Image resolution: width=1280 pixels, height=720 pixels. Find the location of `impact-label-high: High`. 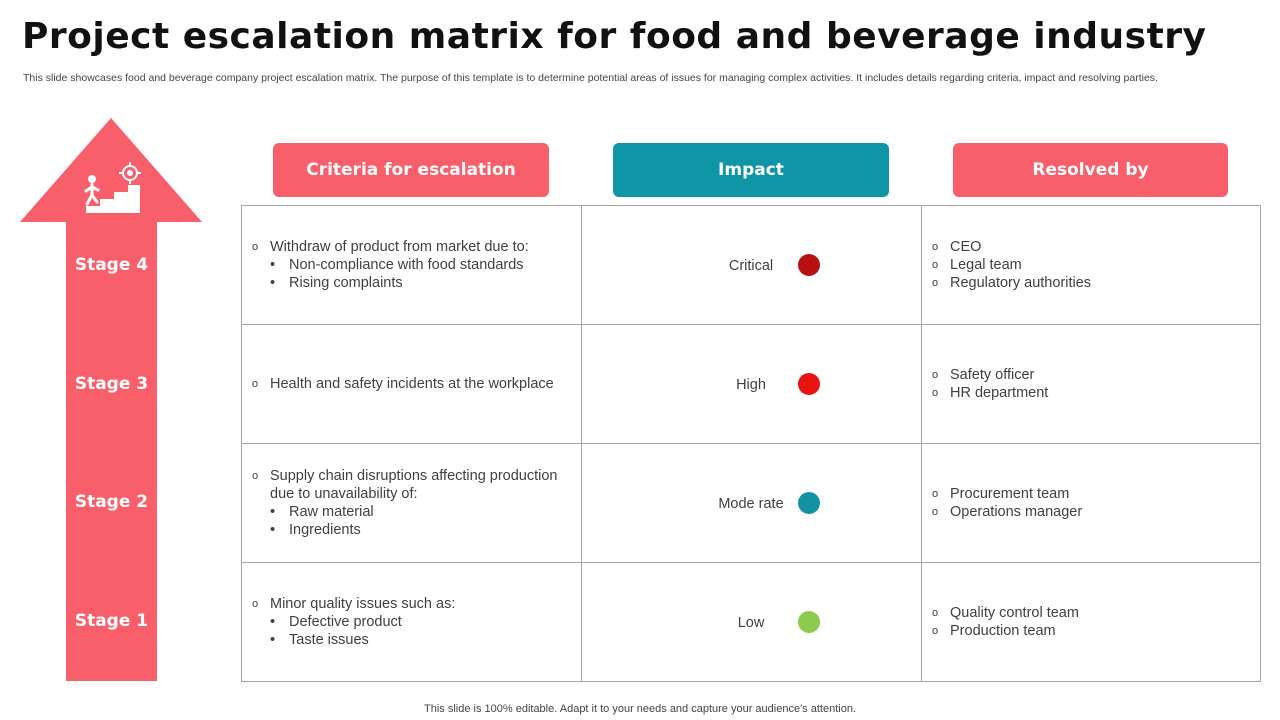

impact-label-high: High is located at coordinates (751, 385).